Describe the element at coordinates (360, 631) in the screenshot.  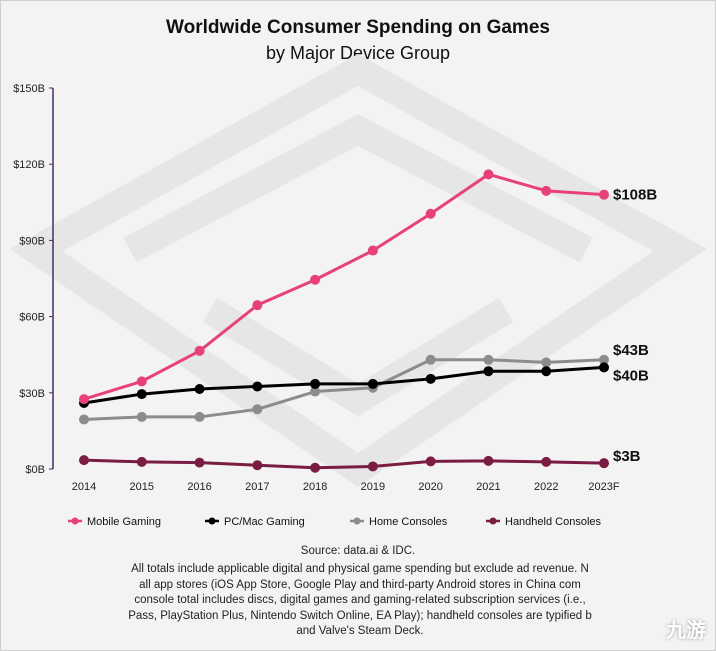
I see `footnote-line: and Valve's Steam Deck.` at that location.